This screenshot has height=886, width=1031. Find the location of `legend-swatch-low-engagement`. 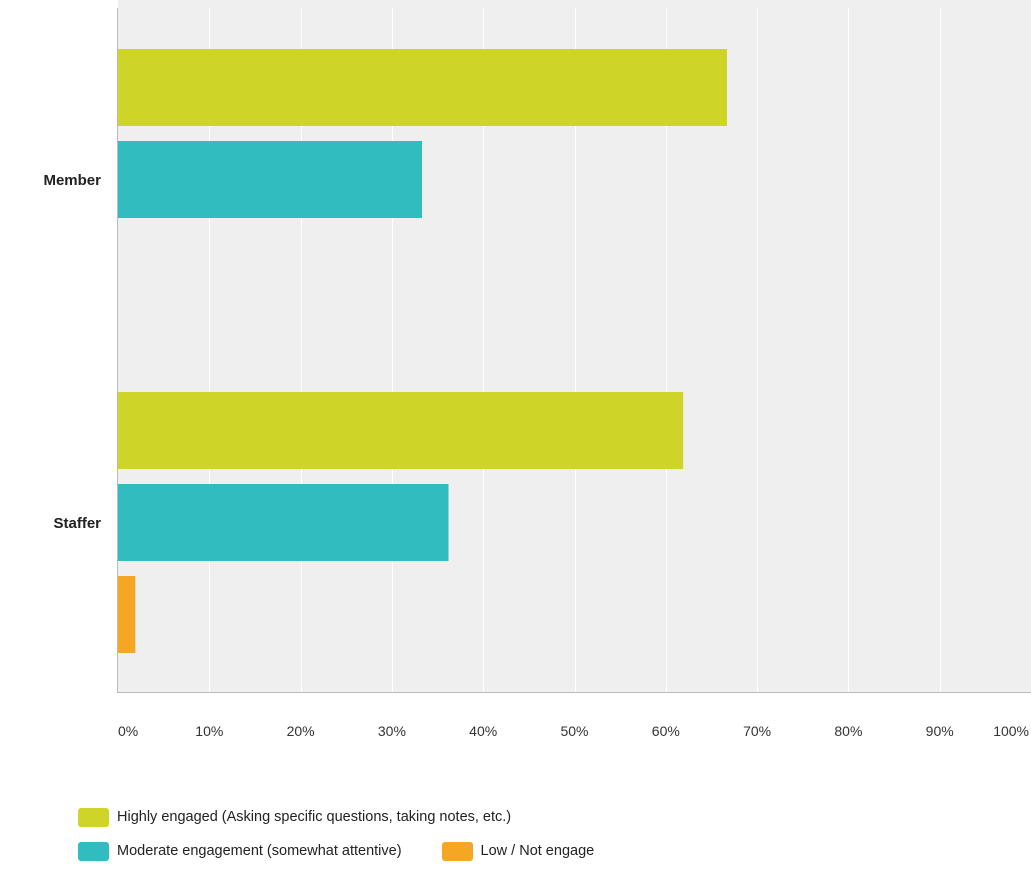

legend-swatch-low-engagement is located at coordinates (457, 851).